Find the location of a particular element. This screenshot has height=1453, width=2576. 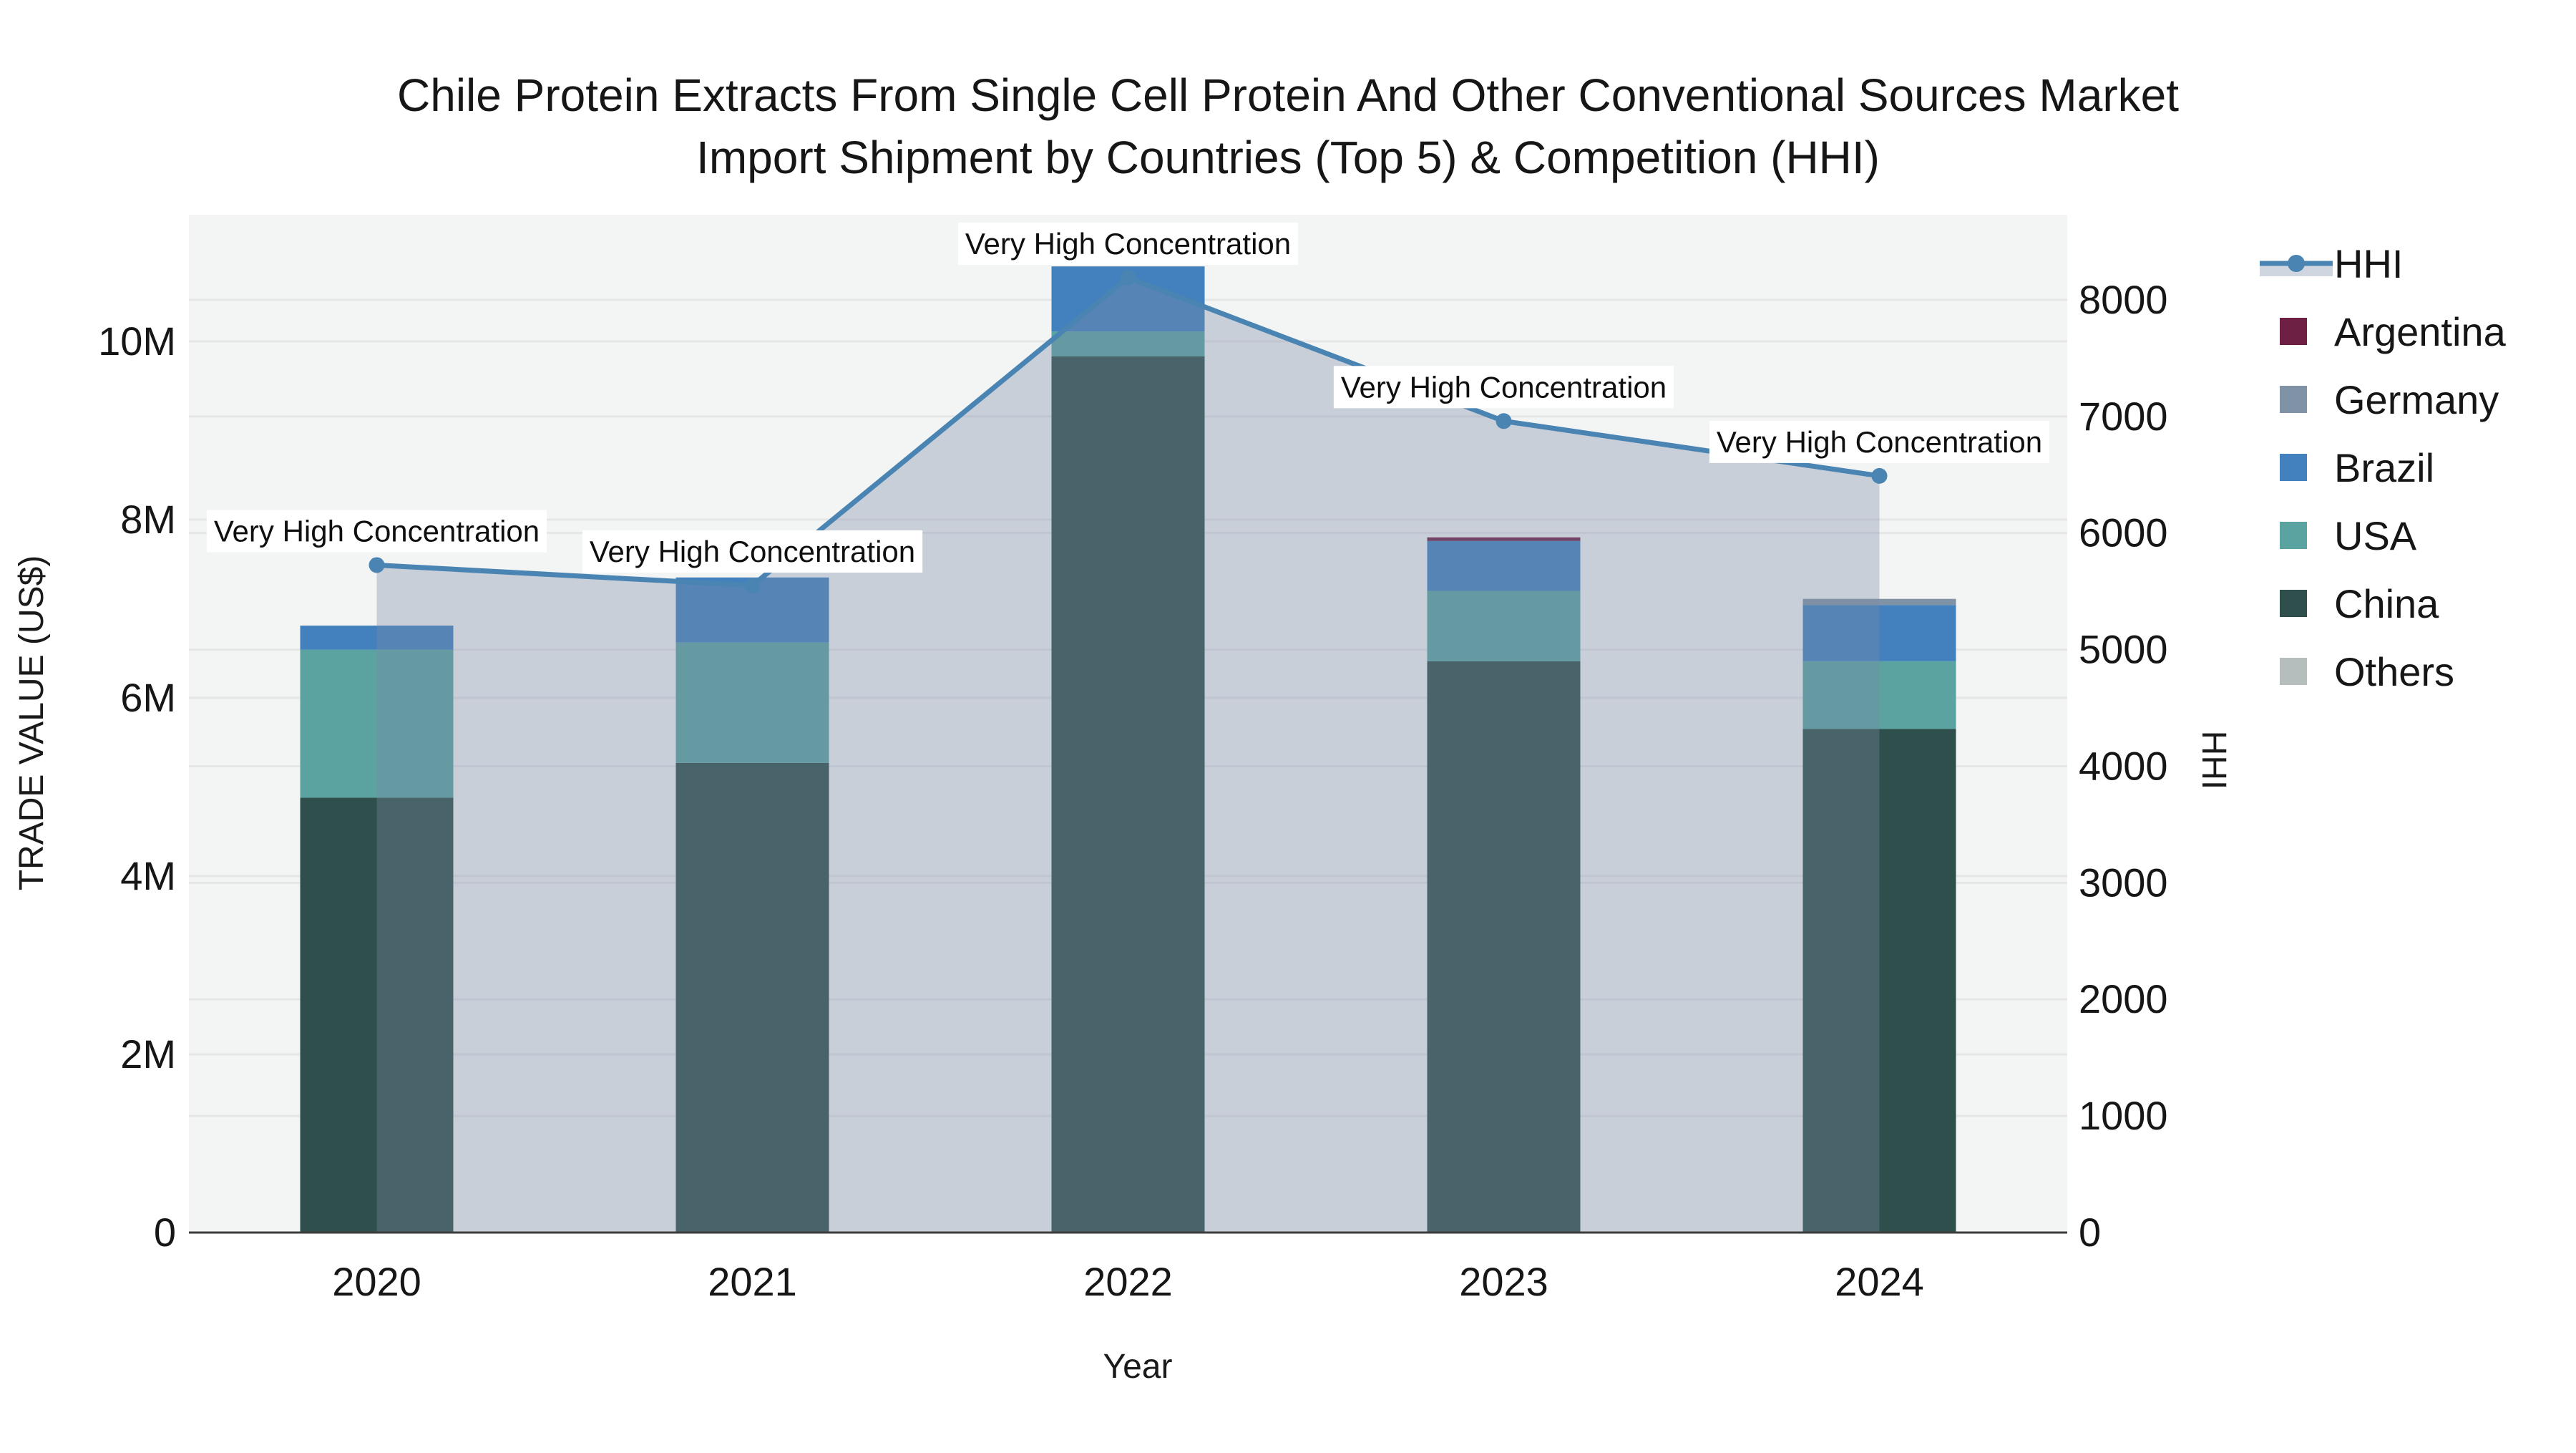

legend-item-argentina: Argentina is located at coordinates (2393, 331).